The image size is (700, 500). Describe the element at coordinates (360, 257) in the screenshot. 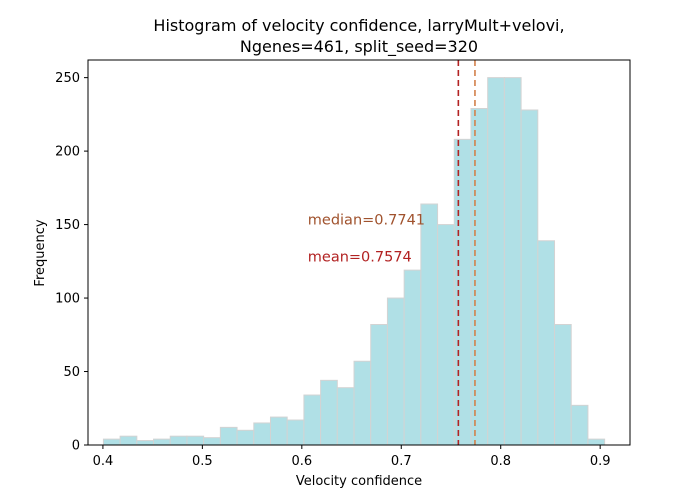

I see `stat-annotation: mean=0.7574` at that location.